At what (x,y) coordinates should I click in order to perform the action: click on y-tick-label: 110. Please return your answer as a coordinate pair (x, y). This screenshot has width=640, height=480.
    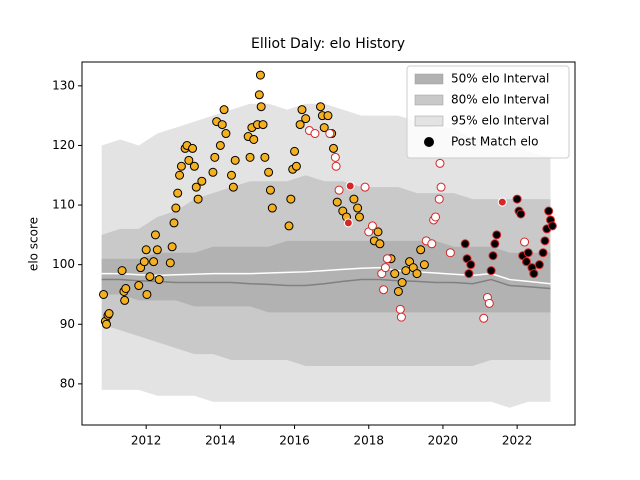
    Looking at the image, I should click on (63, 205).